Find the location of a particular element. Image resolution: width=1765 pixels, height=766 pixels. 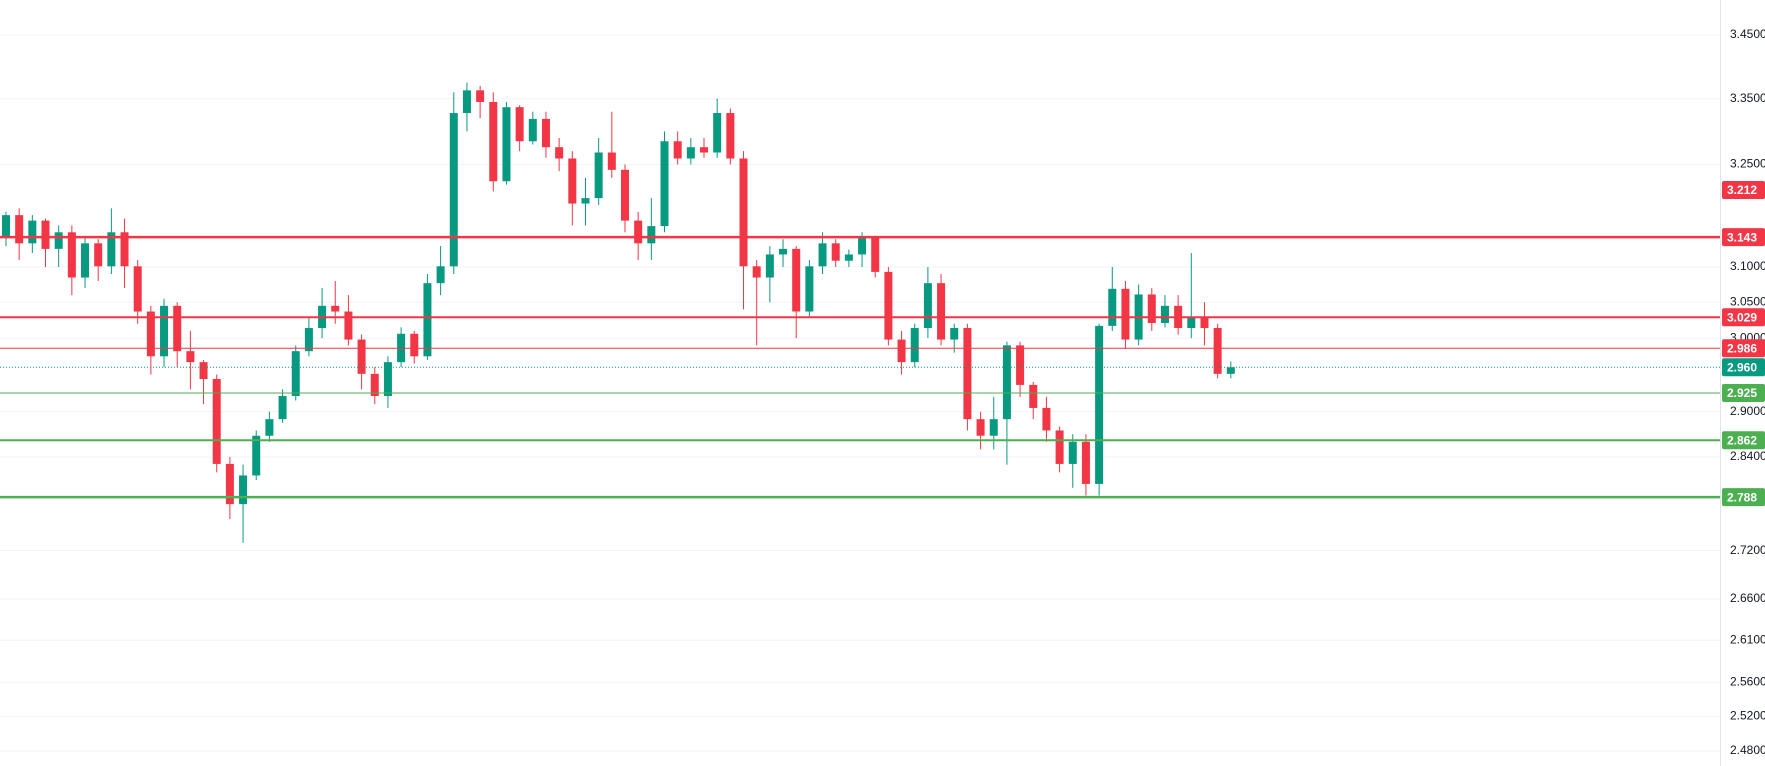

y-tick-label: 2.4800 is located at coordinates (1747, 750).